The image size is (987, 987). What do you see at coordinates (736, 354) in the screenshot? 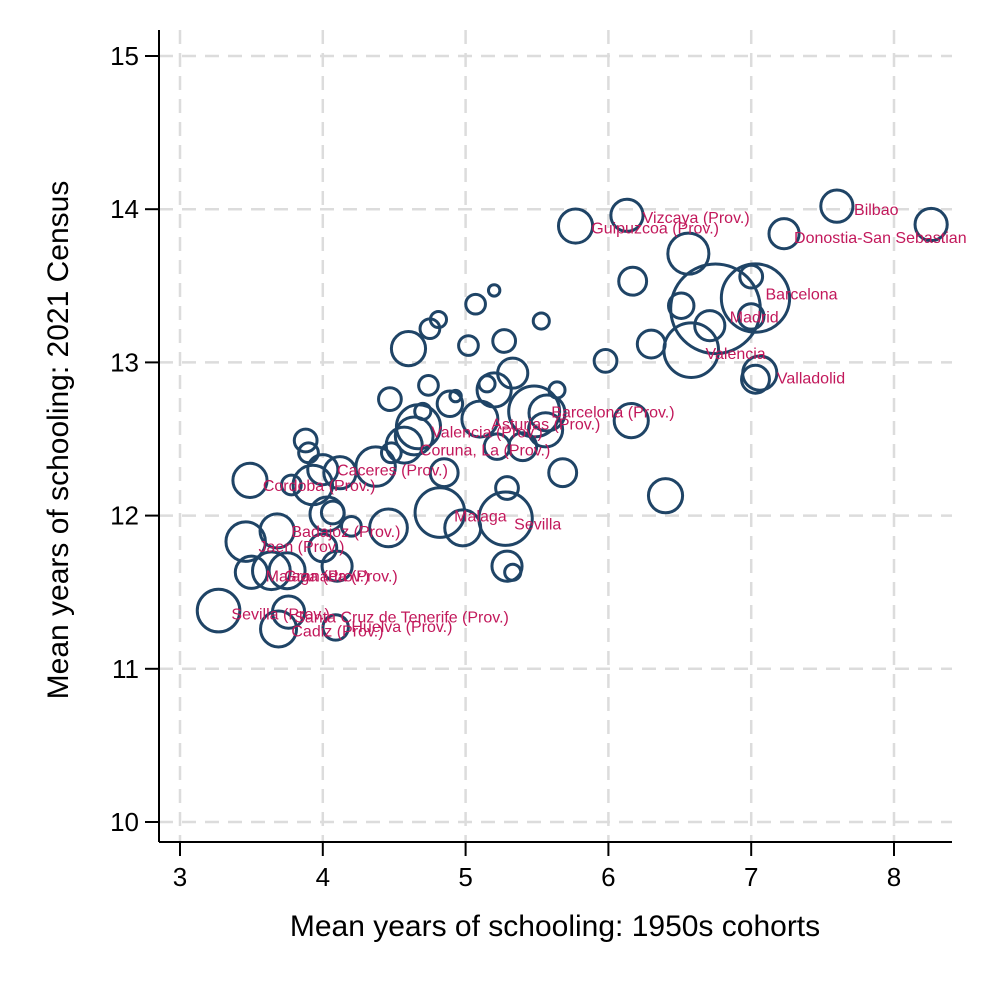
I see `point-label: Valencia` at bounding box center [736, 354].